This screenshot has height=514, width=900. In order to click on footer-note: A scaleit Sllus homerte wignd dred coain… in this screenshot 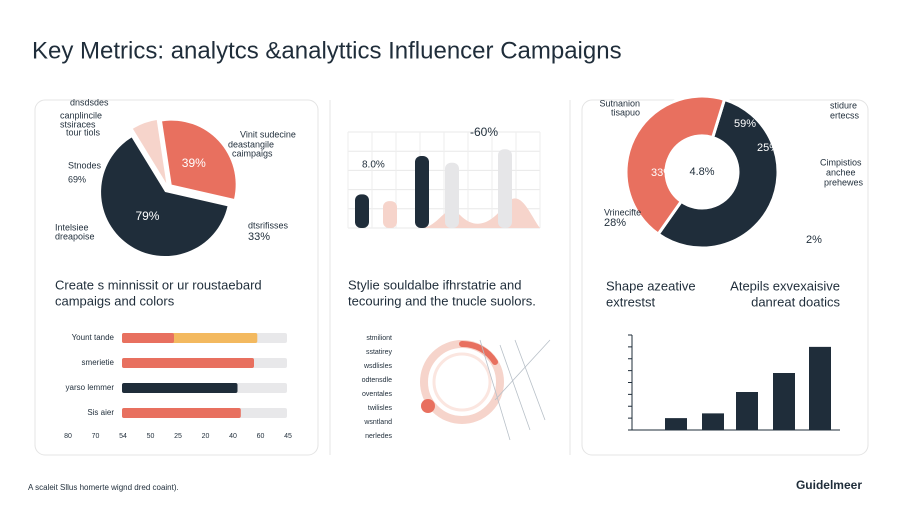, I will do `click(103, 487)`.